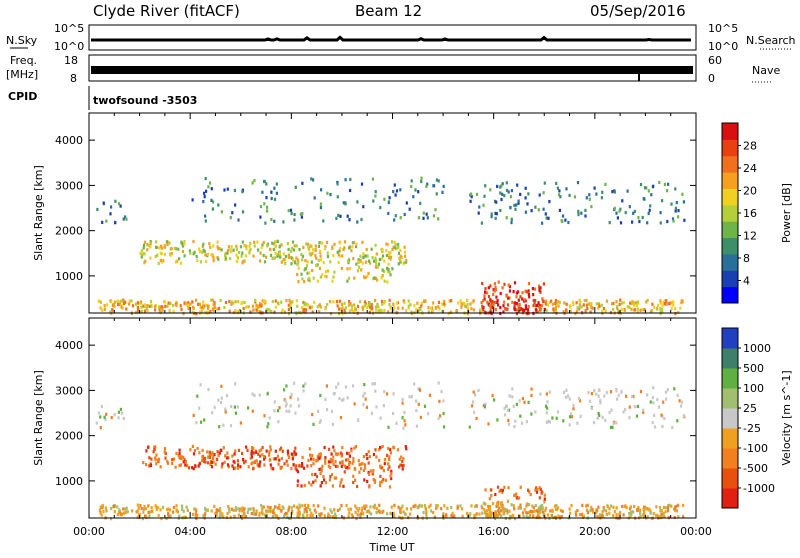  Describe the element at coordinates (750, 236) in the screenshot. I see `colorbar-label: 12` at that location.